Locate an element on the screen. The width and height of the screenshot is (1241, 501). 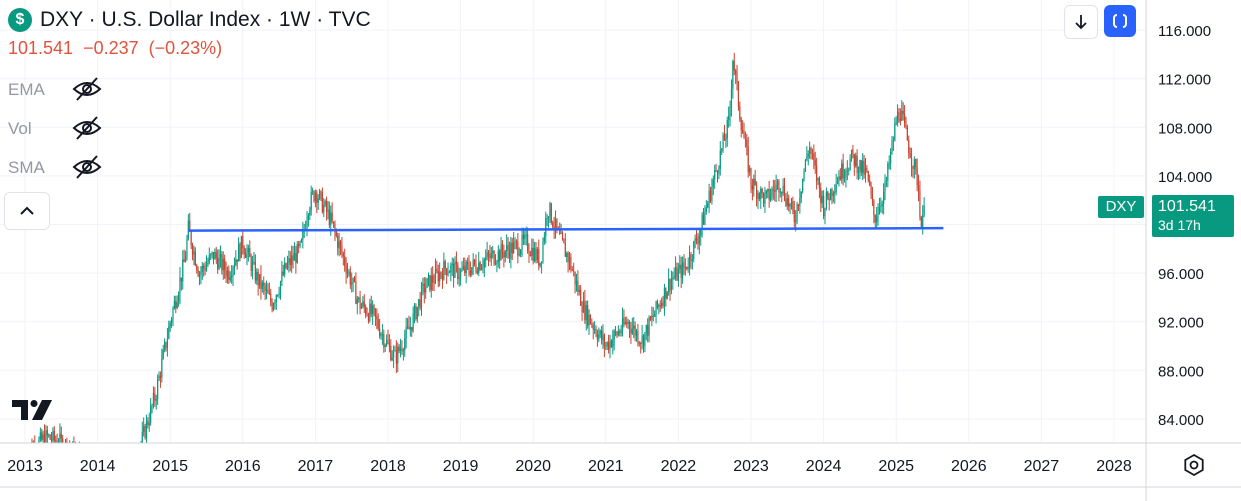
collapse-legend-button is located at coordinates (27, 211).